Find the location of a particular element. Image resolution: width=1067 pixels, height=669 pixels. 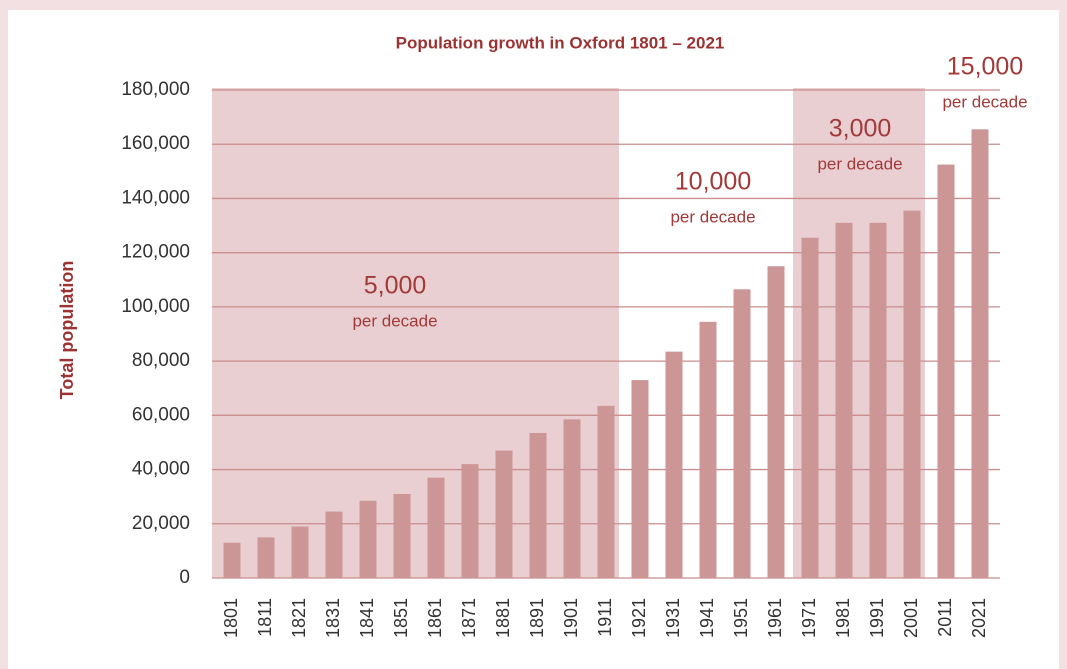

annotation-rate: 15,000 is located at coordinates (985, 67).